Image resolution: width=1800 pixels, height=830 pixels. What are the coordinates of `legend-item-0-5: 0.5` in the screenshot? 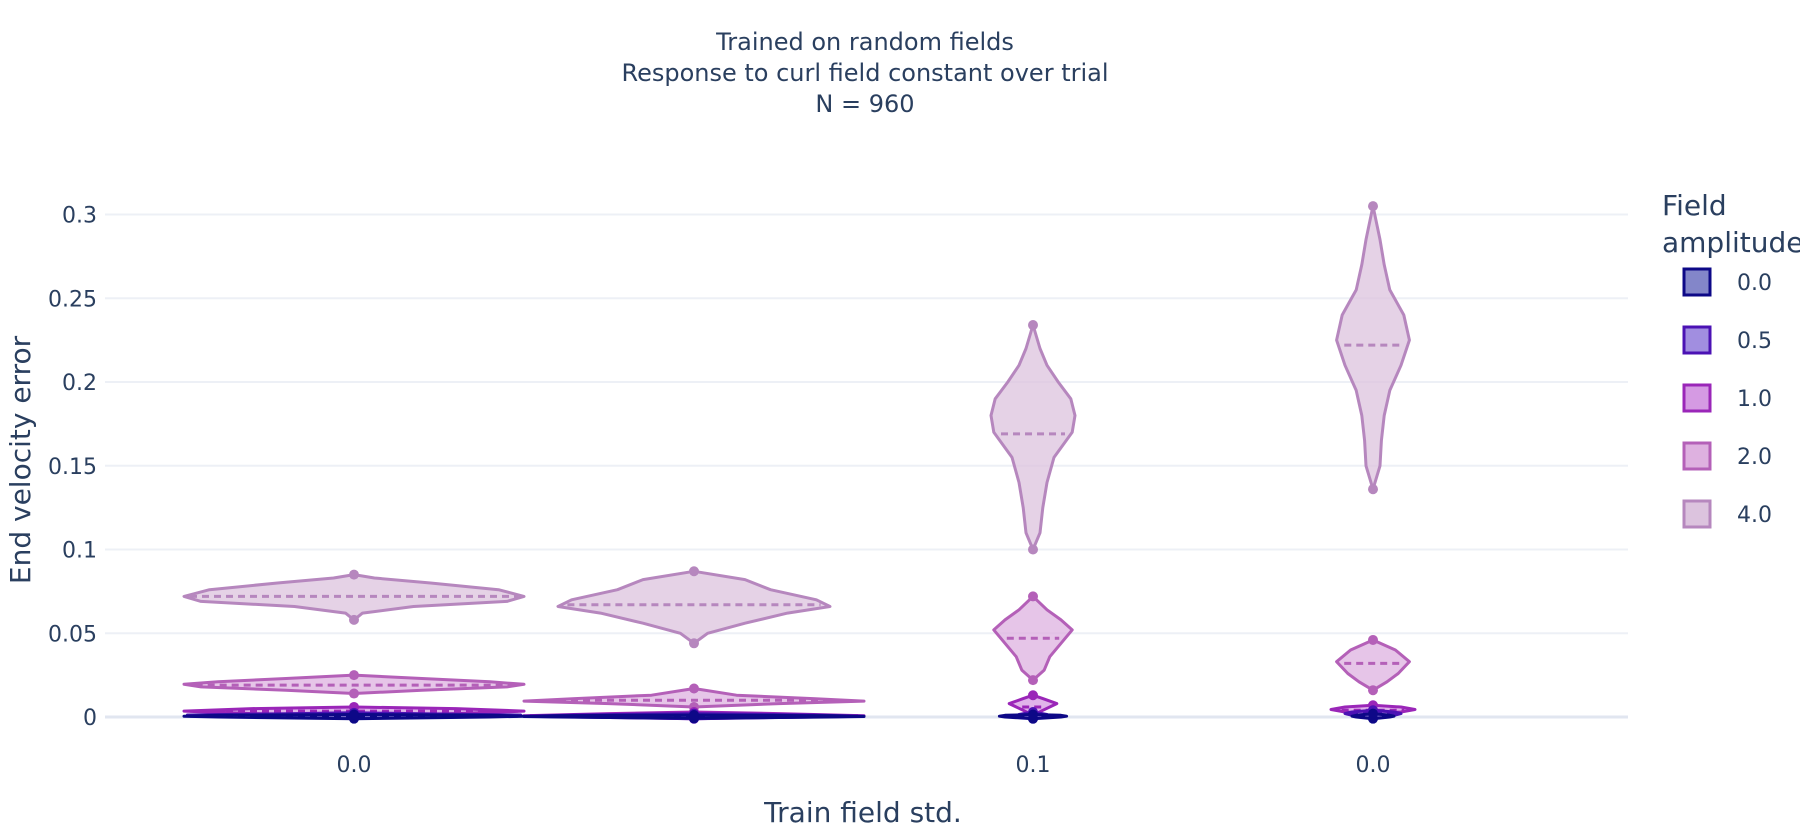 It's located at (1727, 340).